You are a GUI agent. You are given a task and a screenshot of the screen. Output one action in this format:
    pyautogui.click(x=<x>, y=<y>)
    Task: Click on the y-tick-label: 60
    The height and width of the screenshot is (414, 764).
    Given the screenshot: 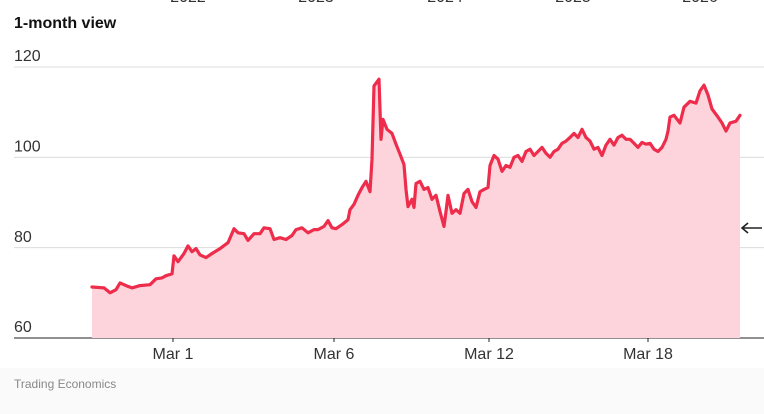 What is the action you would take?
    pyautogui.click(x=23, y=327)
    